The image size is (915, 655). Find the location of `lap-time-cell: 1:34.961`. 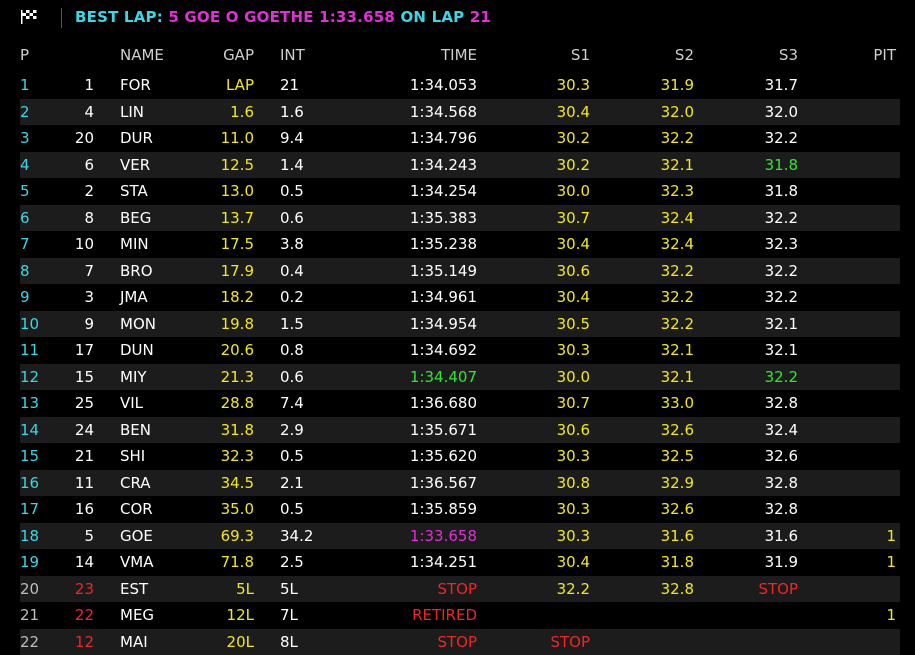

lap-time-cell: 1:34.961 is located at coordinates (443, 297).